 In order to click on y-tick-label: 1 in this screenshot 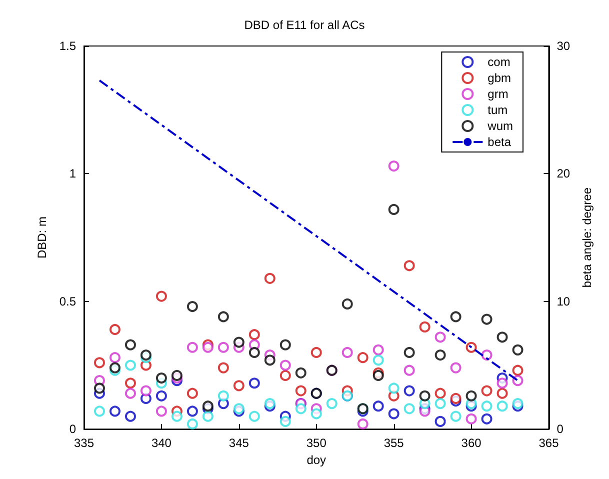, I will do `click(72, 173)`.